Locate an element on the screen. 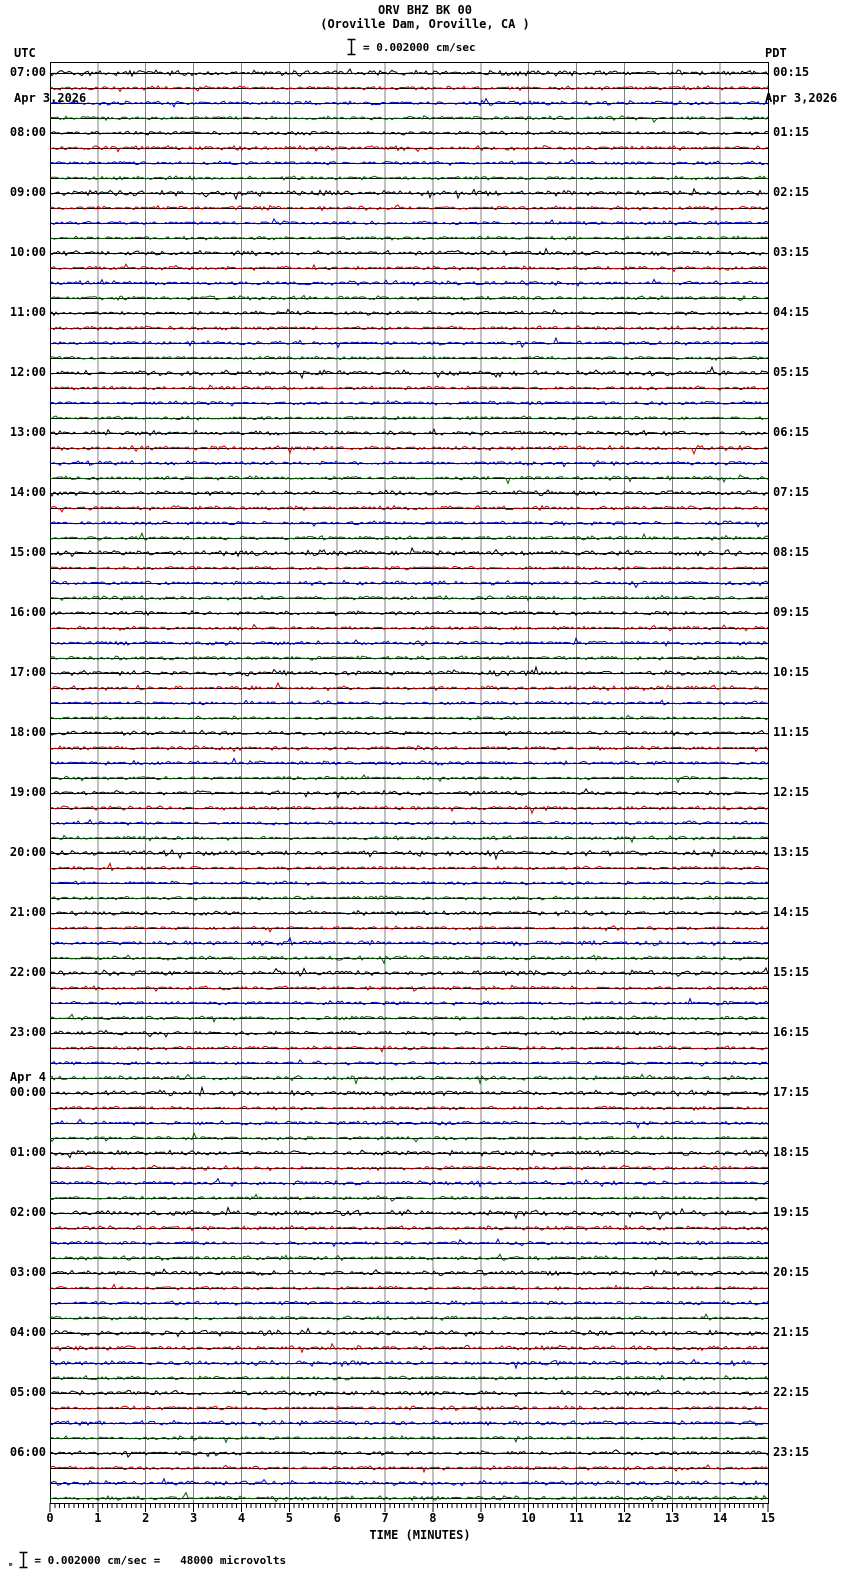 The height and width of the screenshot is (1584, 850). x-axis-title: TIME (MINUTES) is located at coordinates (420, 1535).